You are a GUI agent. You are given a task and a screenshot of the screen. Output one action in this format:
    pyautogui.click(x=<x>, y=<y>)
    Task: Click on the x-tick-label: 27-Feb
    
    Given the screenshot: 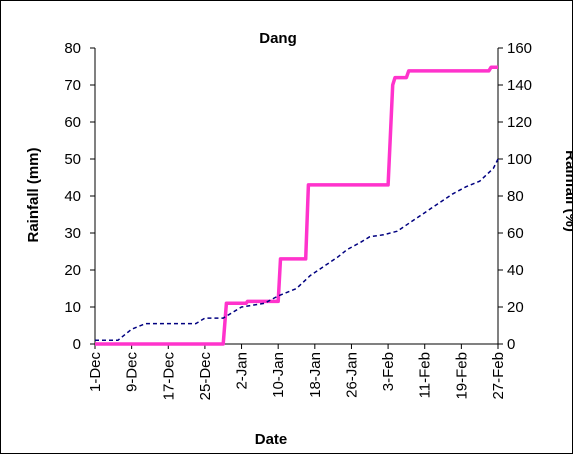 What is the action you would take?
    pyautogui.click(x=498, y=376)
    